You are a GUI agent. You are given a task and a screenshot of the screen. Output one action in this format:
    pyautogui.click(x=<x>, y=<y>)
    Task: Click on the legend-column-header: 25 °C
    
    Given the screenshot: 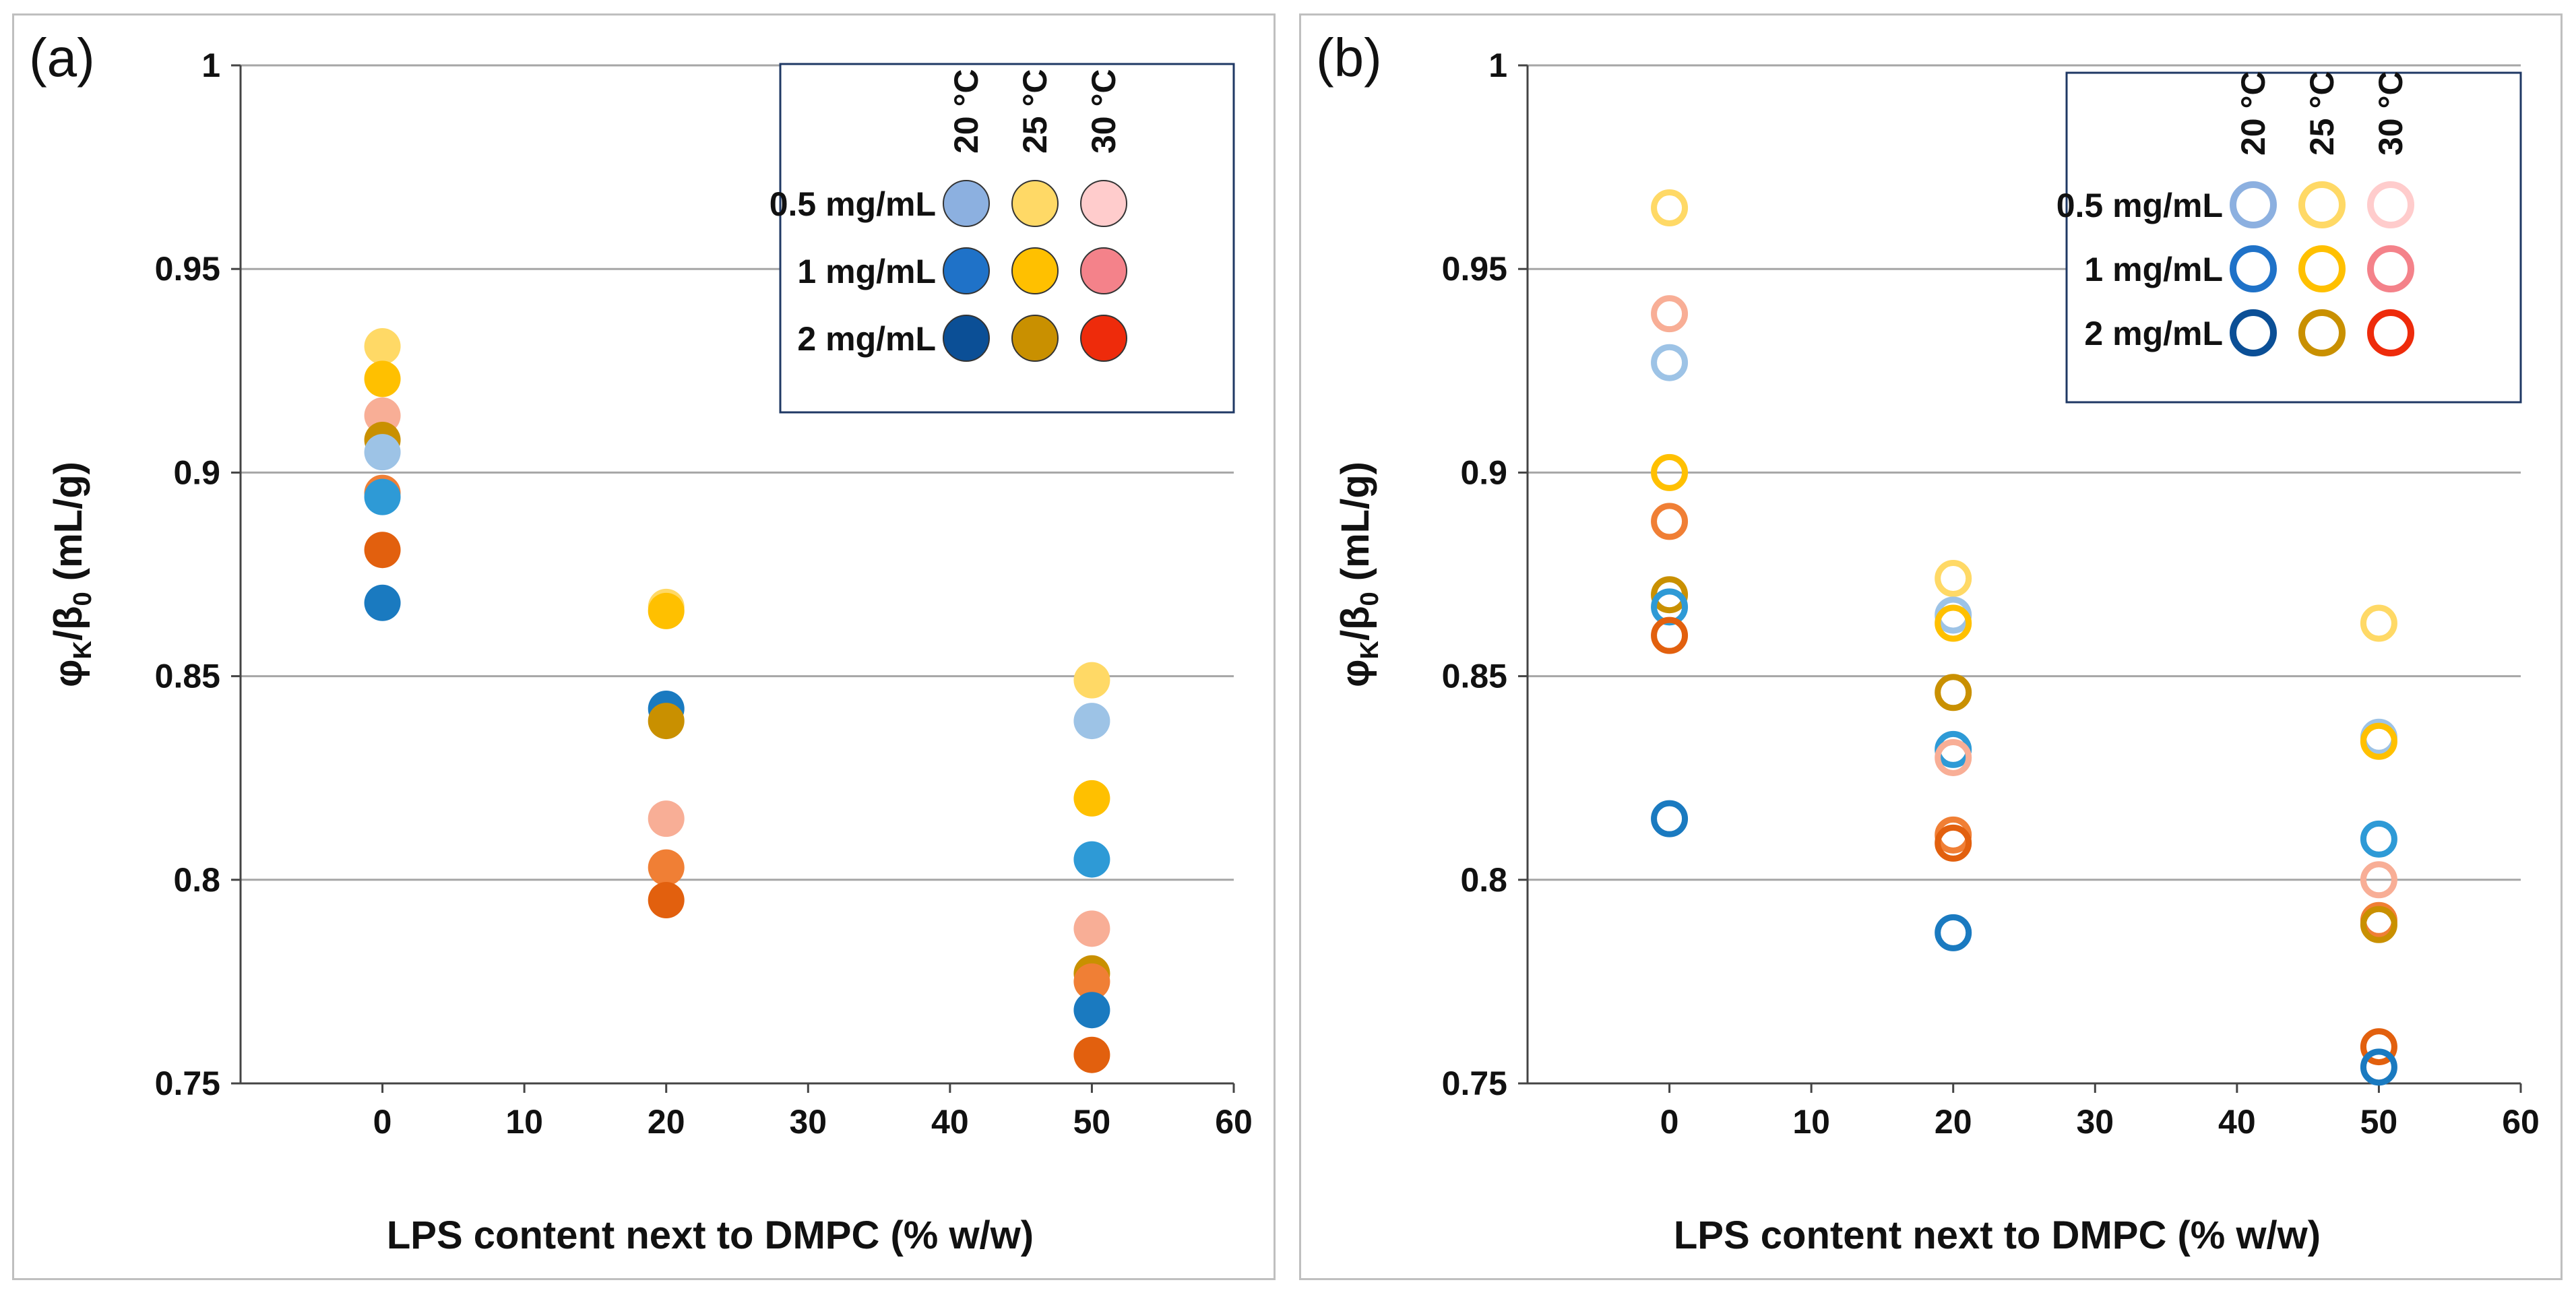 What is the action you would take?
    pyautogui.click(x=2322, y=114)
    